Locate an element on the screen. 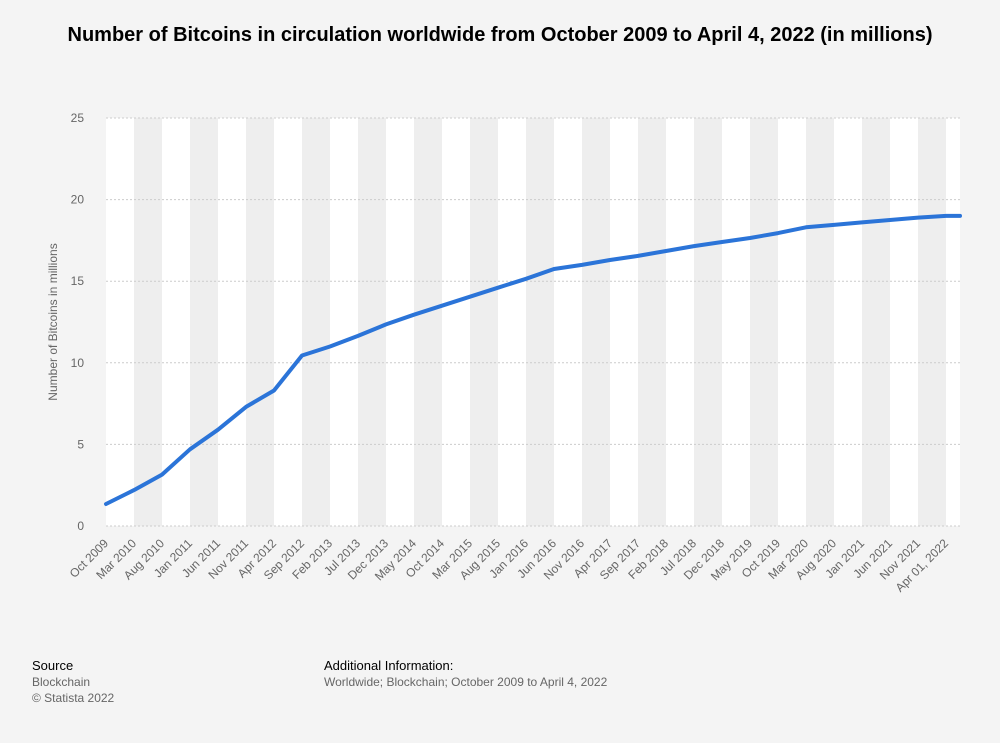  y-tick-label: 25 is located at coordinates (78, 118).